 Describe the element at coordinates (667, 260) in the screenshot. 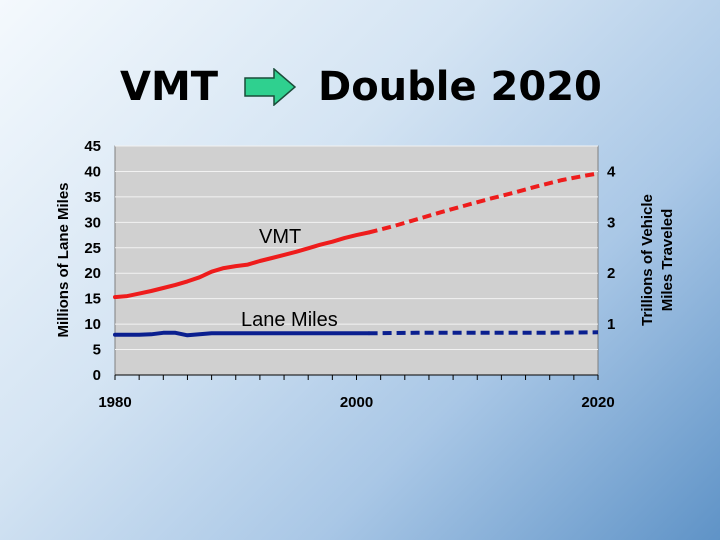

I see `y2-axis-title-line2: Miles Traveled` at that location.